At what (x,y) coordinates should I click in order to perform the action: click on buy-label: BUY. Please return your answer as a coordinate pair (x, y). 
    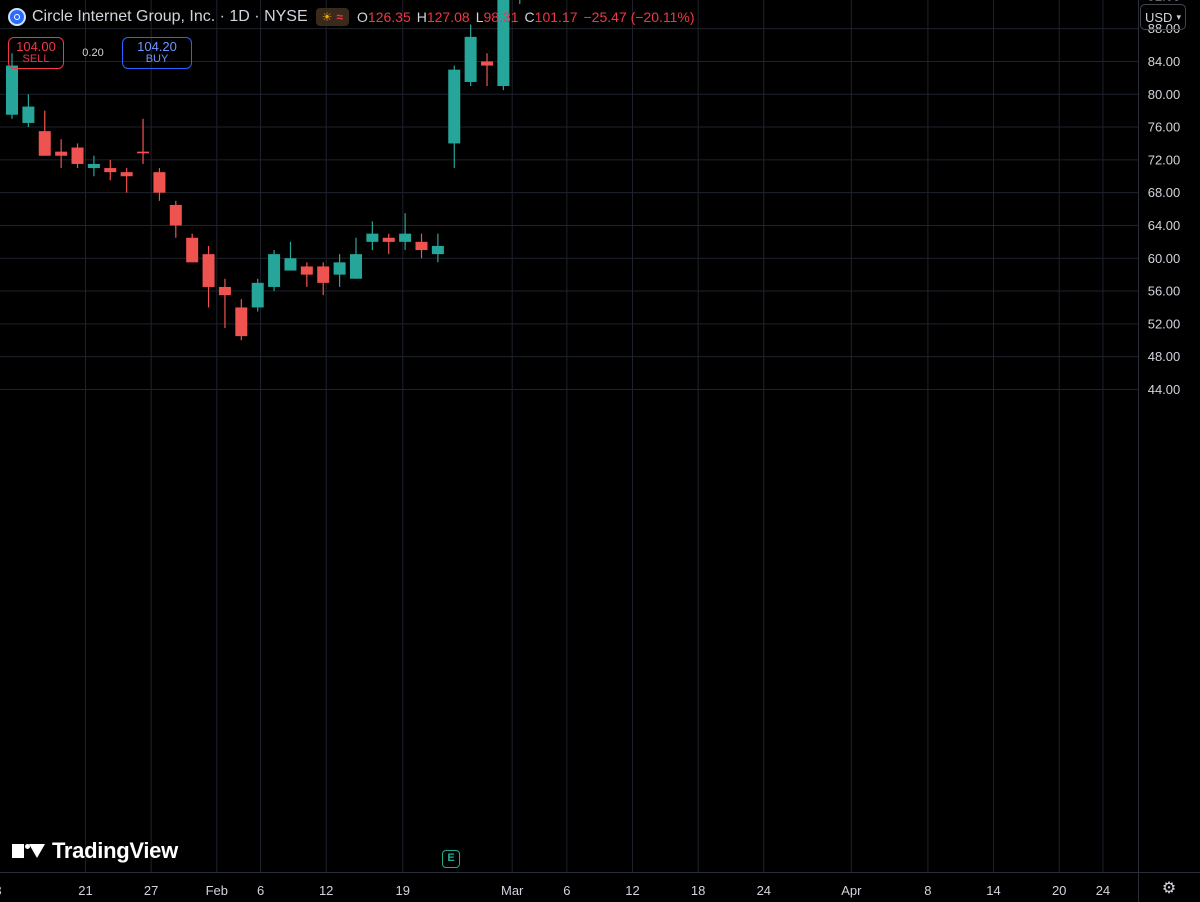
    Looking at the image, I should click on (157, 59).